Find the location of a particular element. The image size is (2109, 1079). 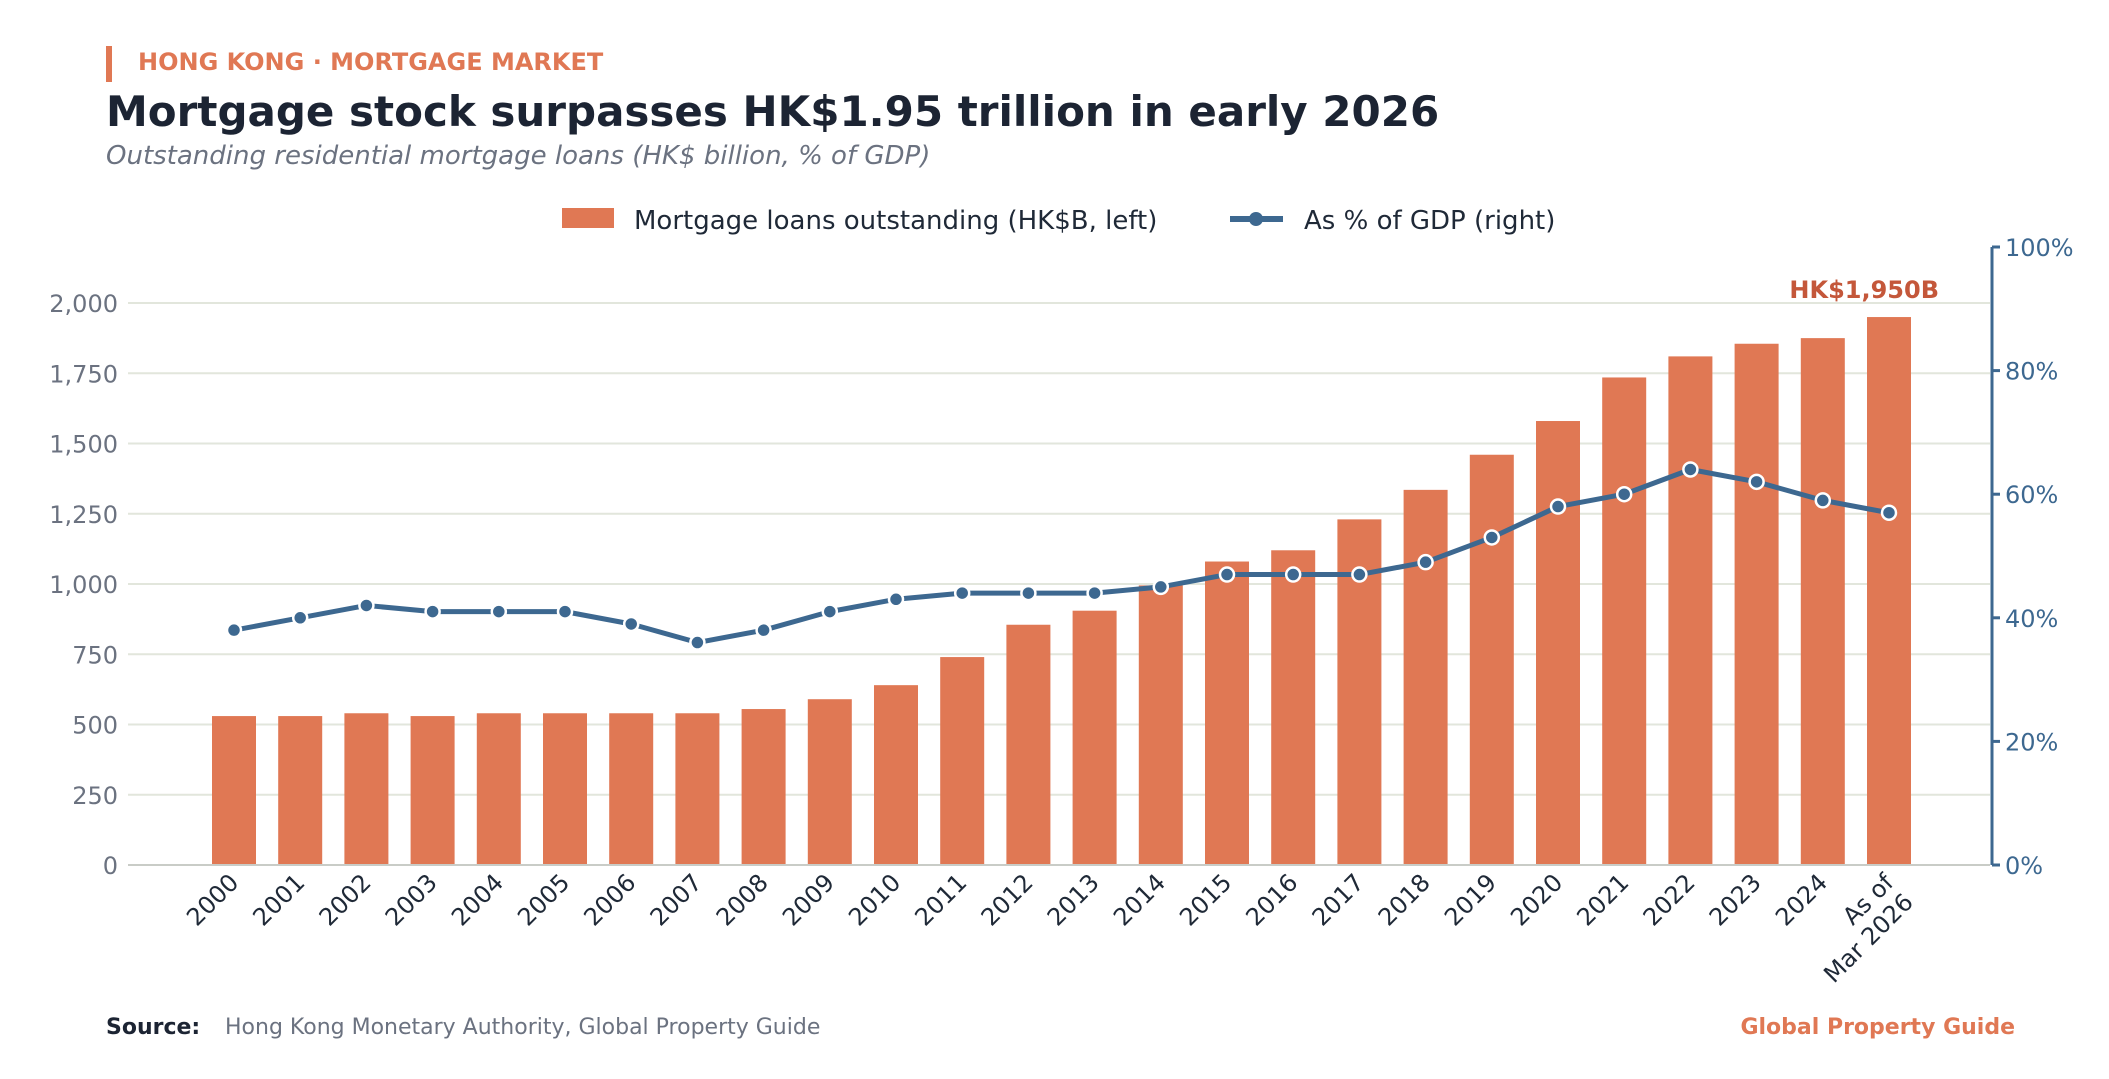

x-tick-label: 2011 is located at coordinates (940, 899).